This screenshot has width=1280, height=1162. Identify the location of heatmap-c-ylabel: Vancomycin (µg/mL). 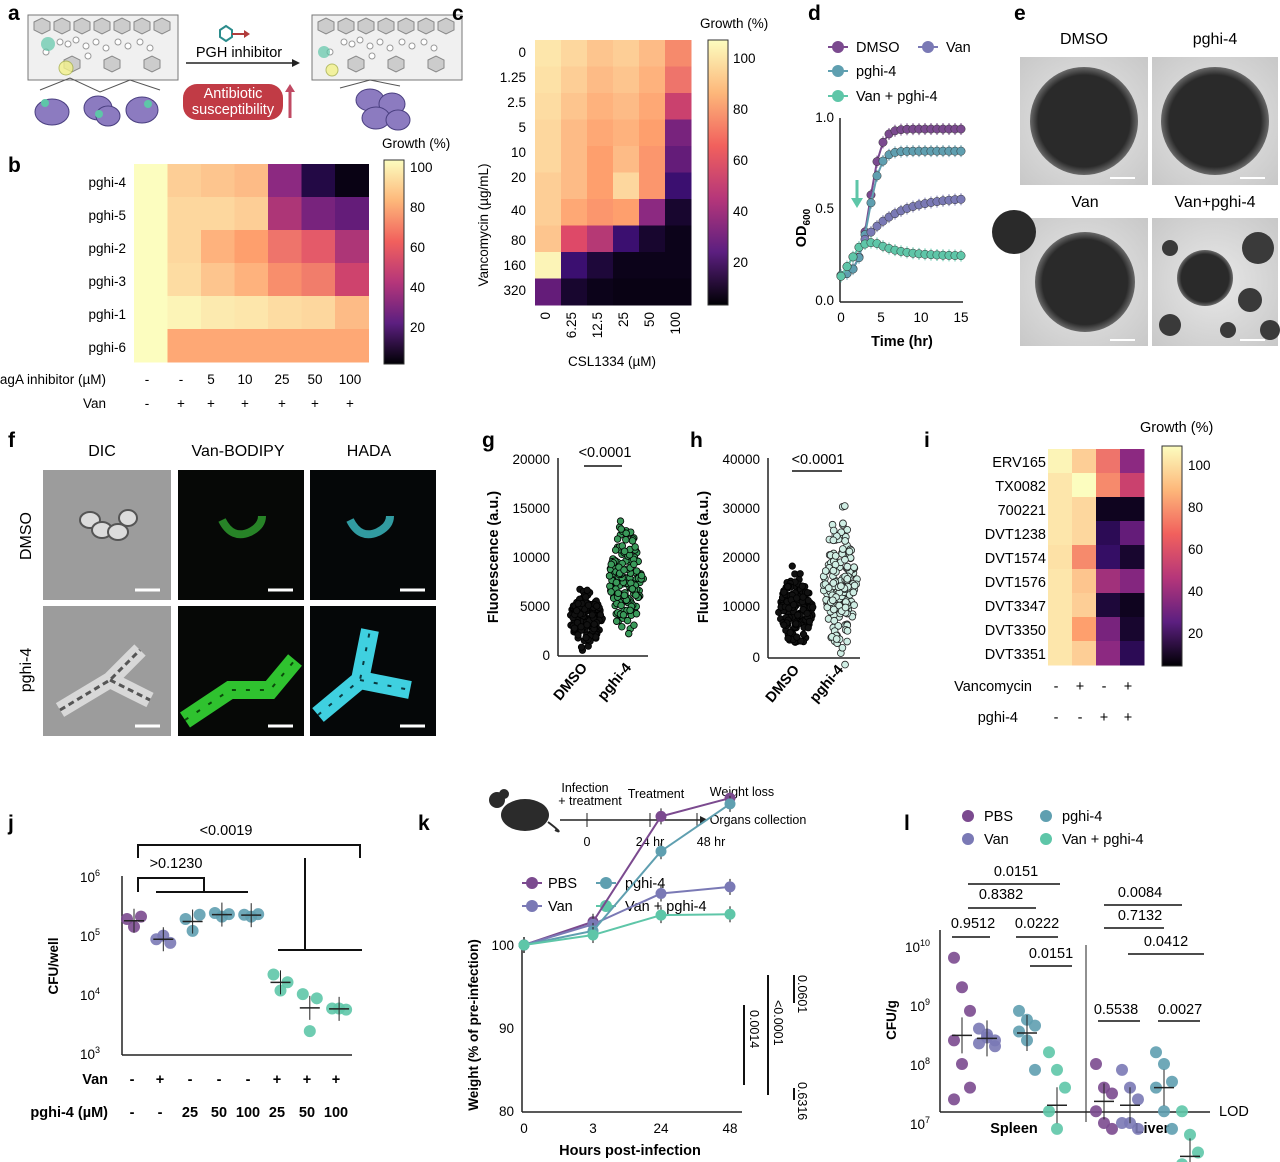
(483, 224).